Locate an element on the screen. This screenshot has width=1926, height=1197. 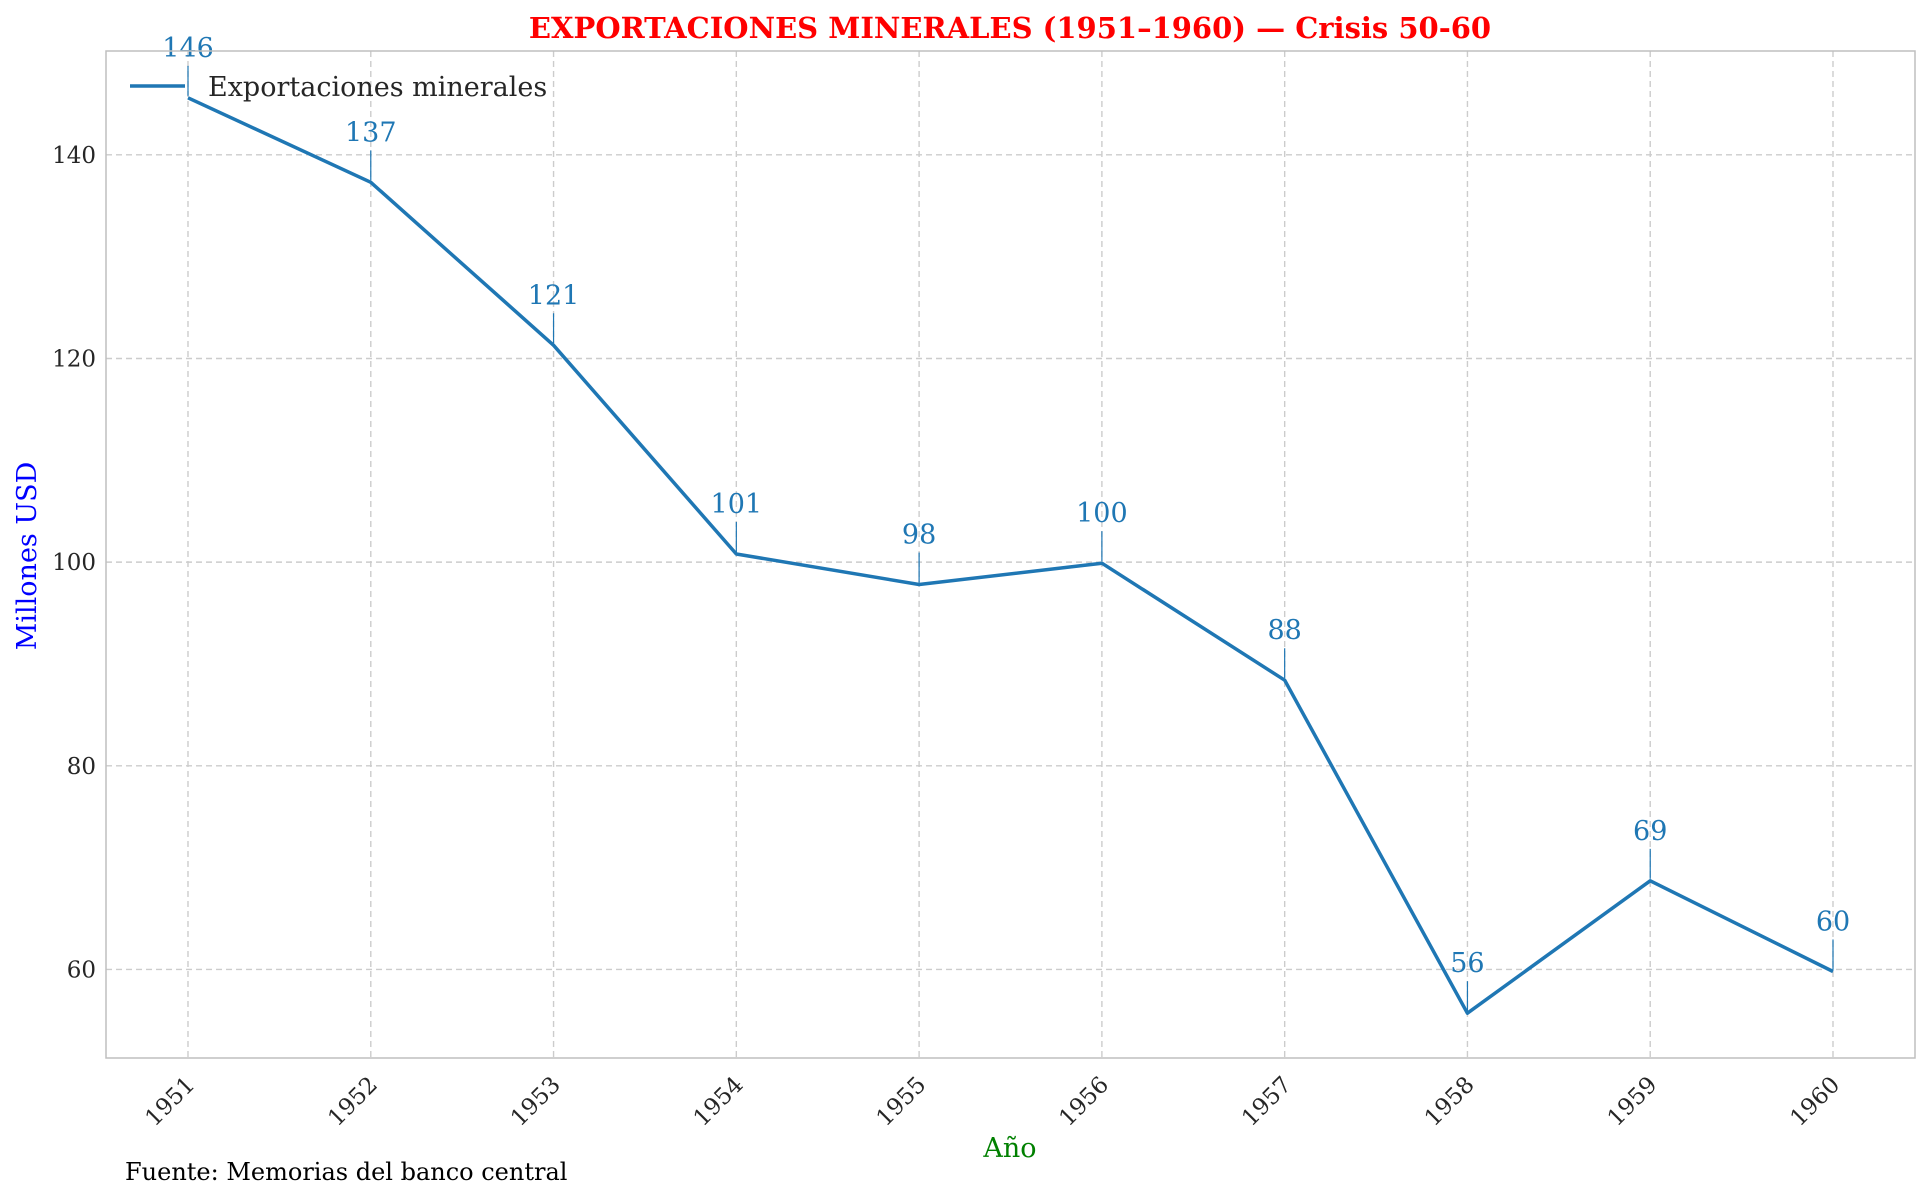
data-label-1953: 121 is located at coordinates (554, 295).